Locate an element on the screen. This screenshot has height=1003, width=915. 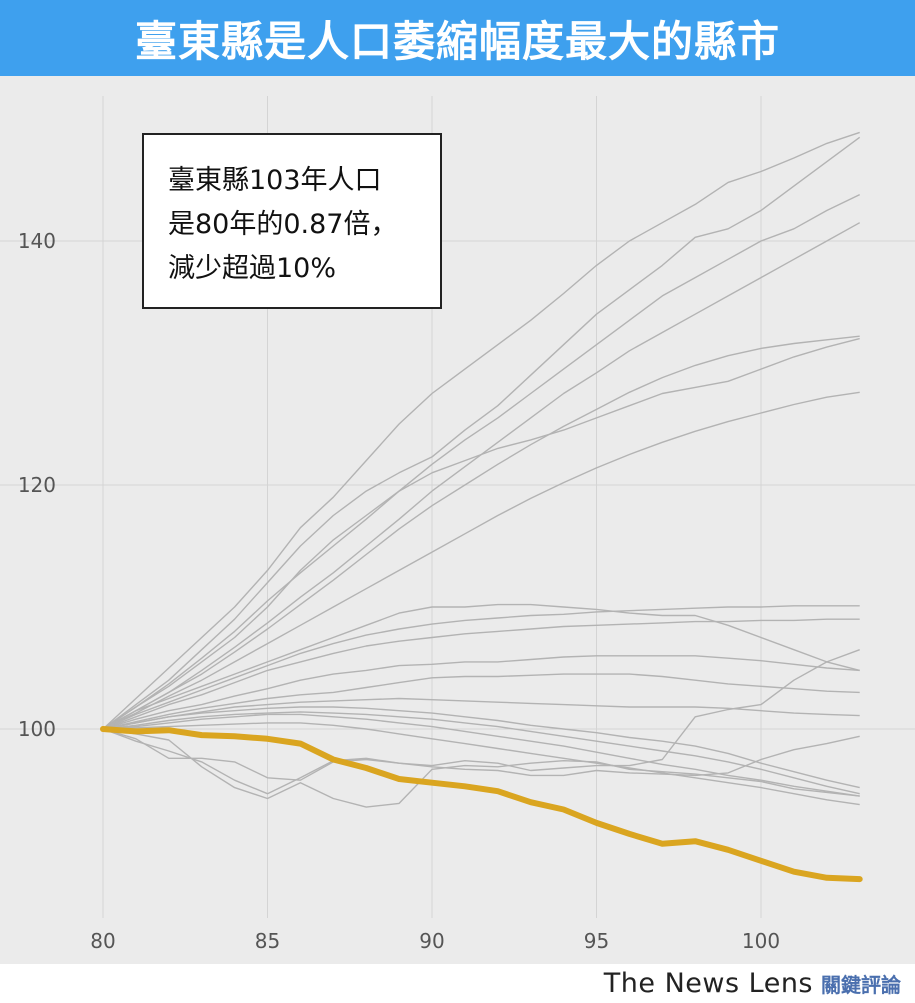
annotation-line-1: 臺東縣103年人口 is located at coordinates (275, 180).